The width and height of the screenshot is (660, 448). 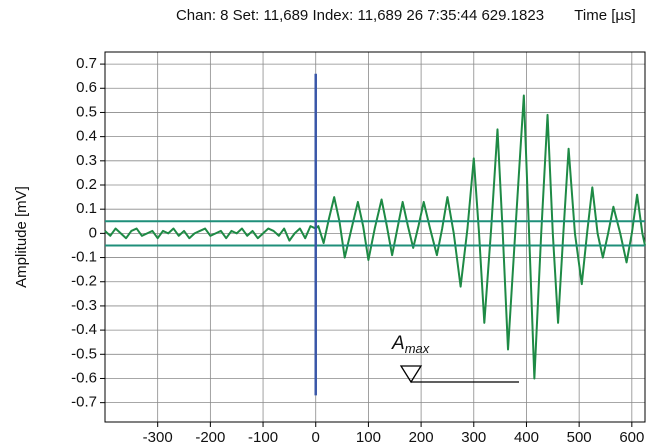 What do you see at coordinates (86, 63) in the screenshot?
I see `y-tick-label: 0.7` at bounding box center [86, 63].